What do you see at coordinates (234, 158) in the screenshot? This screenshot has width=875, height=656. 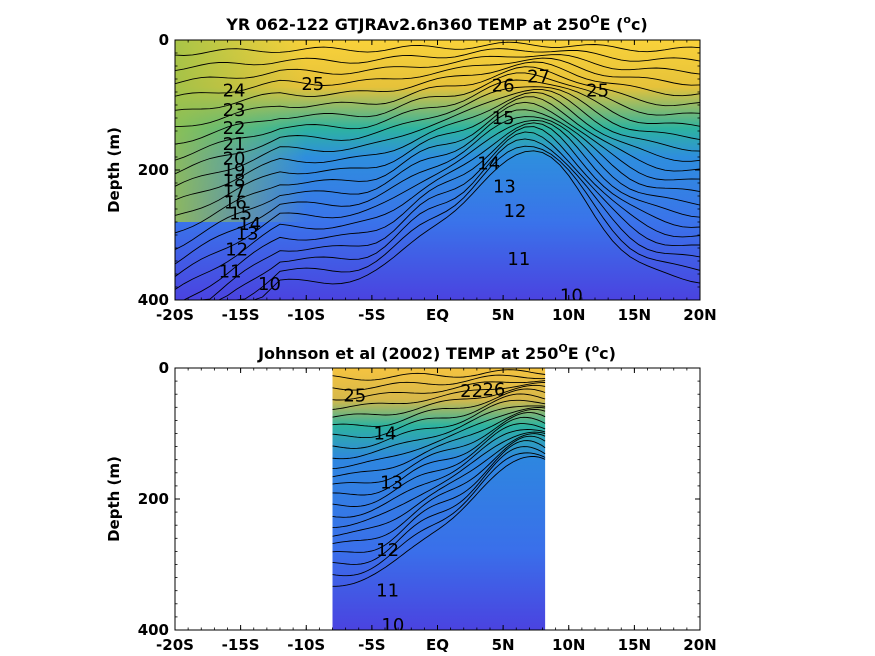 I see `contour-label: 20` at bounding box center [234, 158].